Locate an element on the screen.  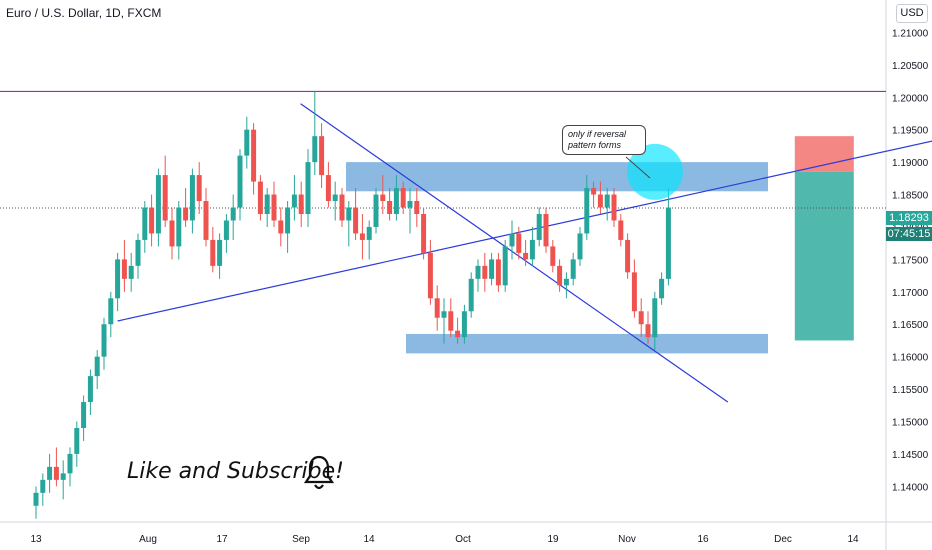
chart-title: Euro / U.S. Dollar, 1D, FXCM is located at coordinates (84, 13).